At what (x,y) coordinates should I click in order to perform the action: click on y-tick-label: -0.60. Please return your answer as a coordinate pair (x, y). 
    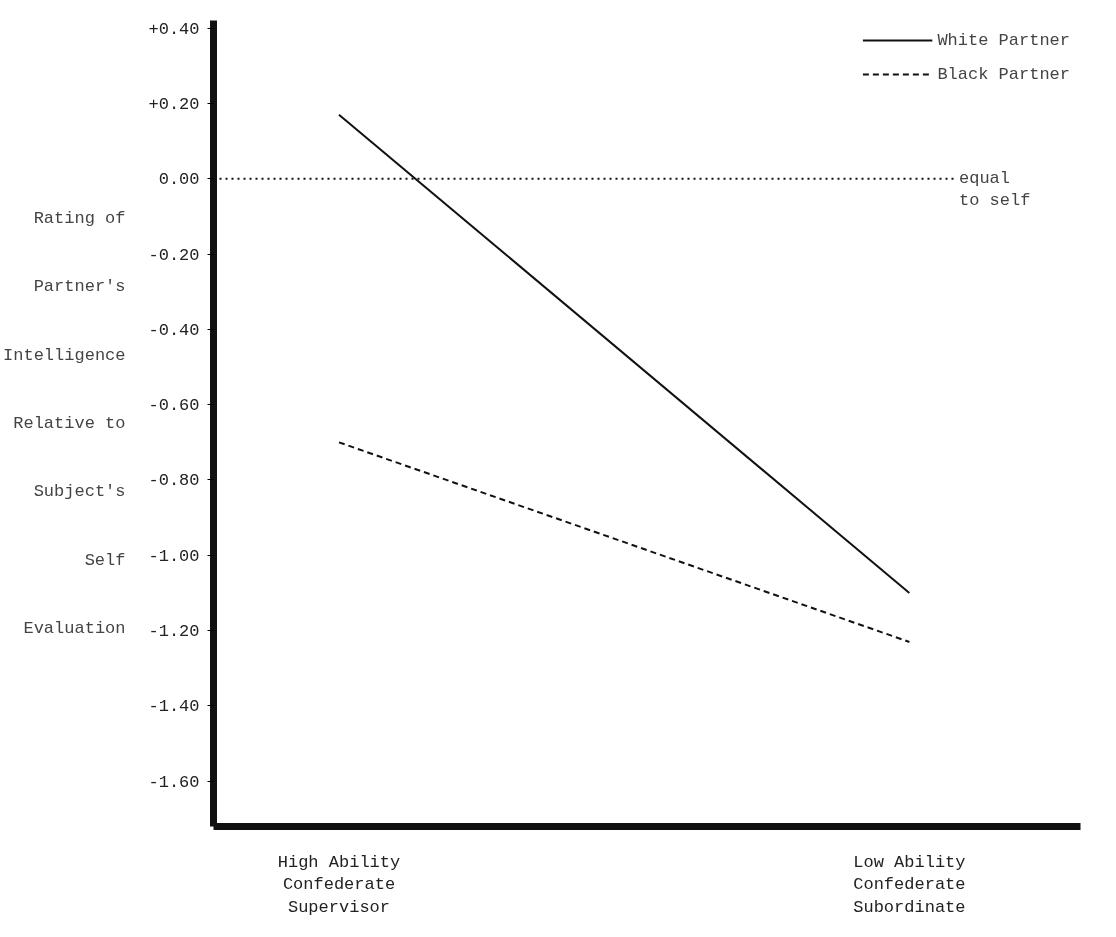
    Looking at the image, I should click on (174, 406).